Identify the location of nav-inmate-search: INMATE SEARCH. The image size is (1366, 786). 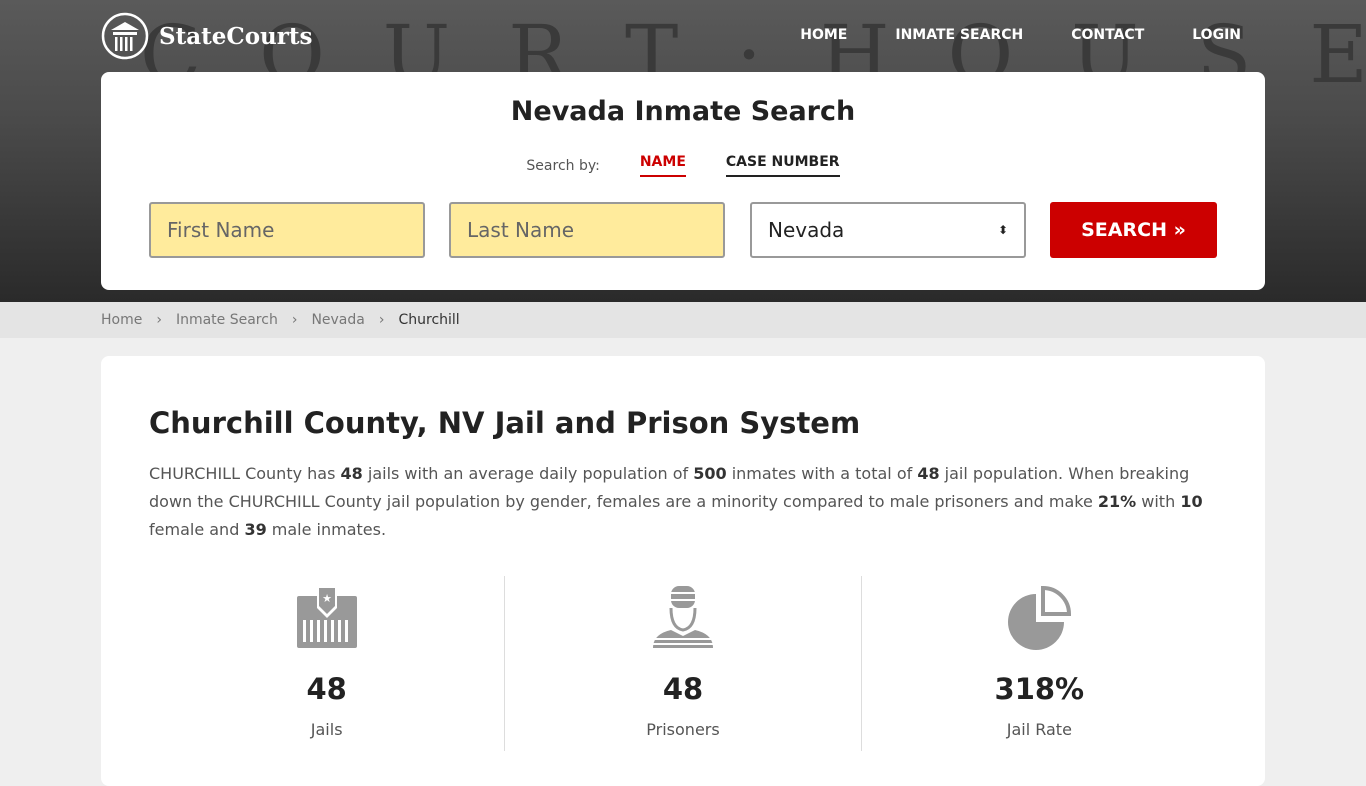
(959, 35).